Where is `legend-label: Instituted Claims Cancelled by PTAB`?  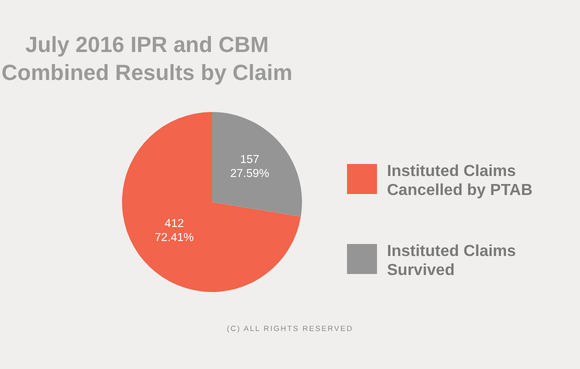 legend-label: Instituted Claims Cancelled by PTAB is located at coordinates (460, 181).